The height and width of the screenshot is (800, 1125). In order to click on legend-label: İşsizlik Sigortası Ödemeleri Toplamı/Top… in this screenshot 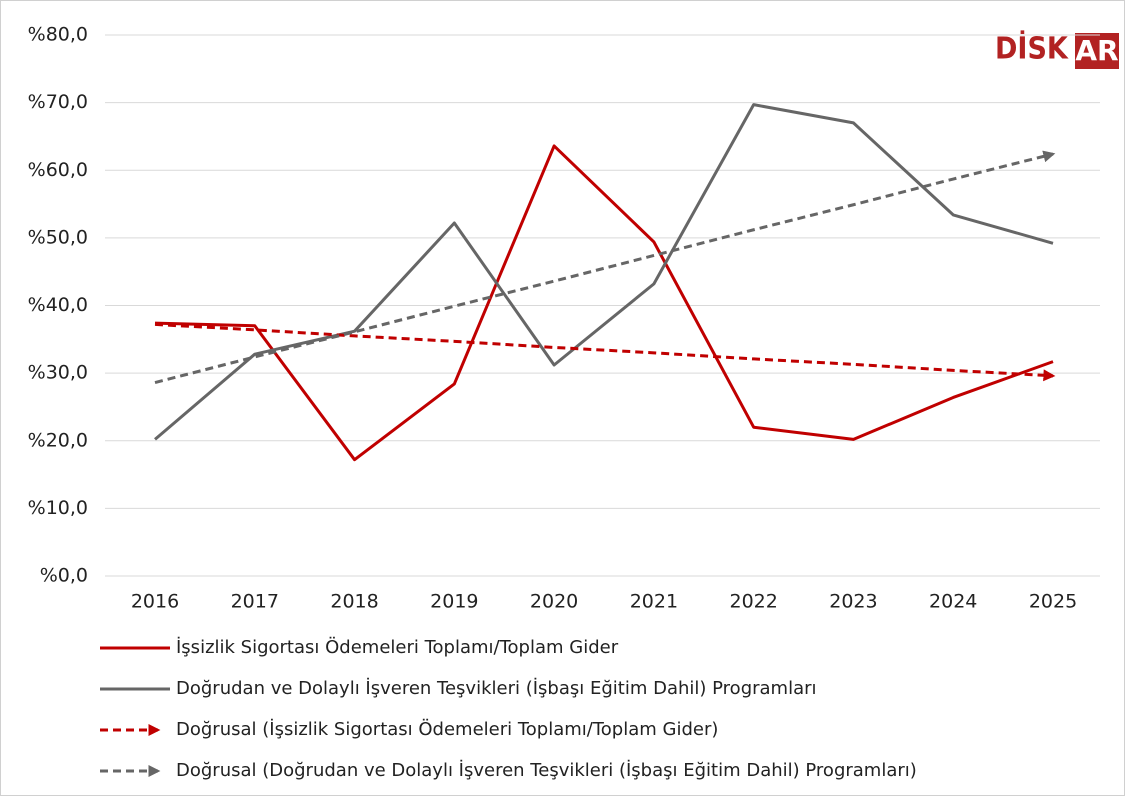, I will do `click(397, 647)`.